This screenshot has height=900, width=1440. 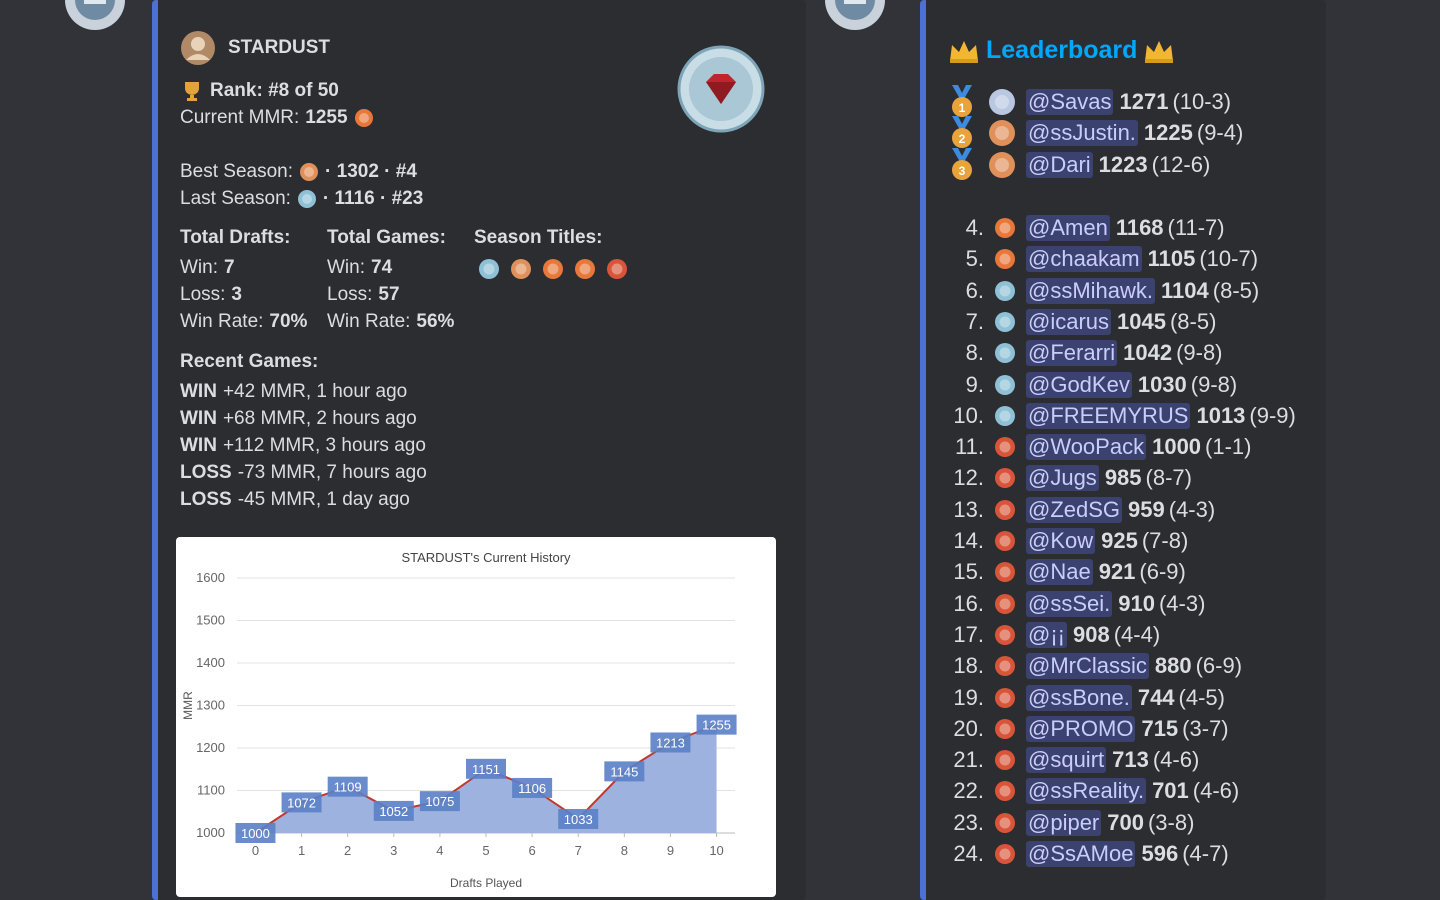 What do you see at coordinates (1272, 415) in the screenshot?
I see `record: (9-9)` at bounding box center [1272, 415].